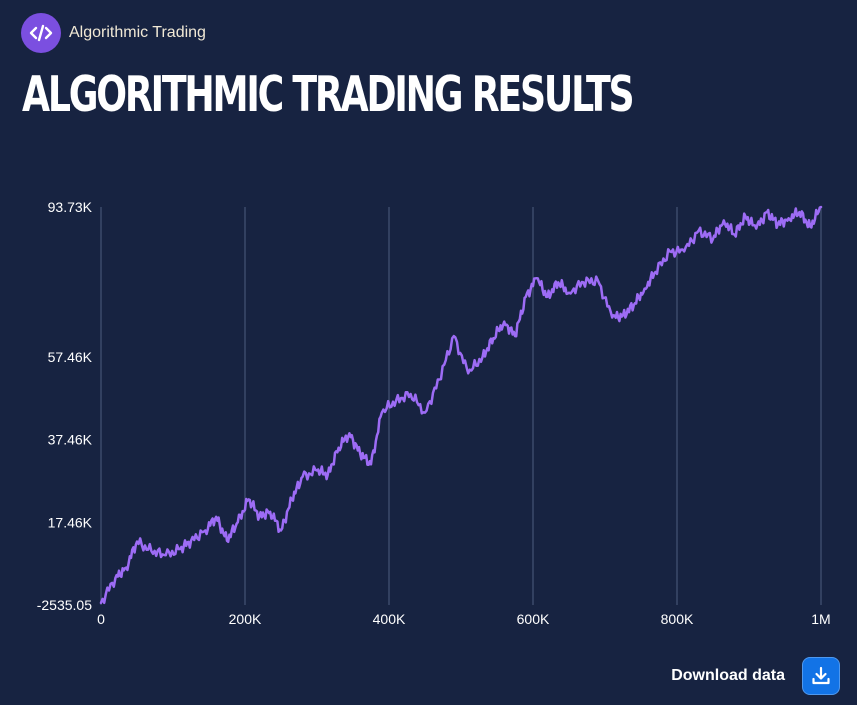  What do you see at coordinates (728, 675) in the screenshot?
I see `download-label: Download data` at bounding box center [728, 675].